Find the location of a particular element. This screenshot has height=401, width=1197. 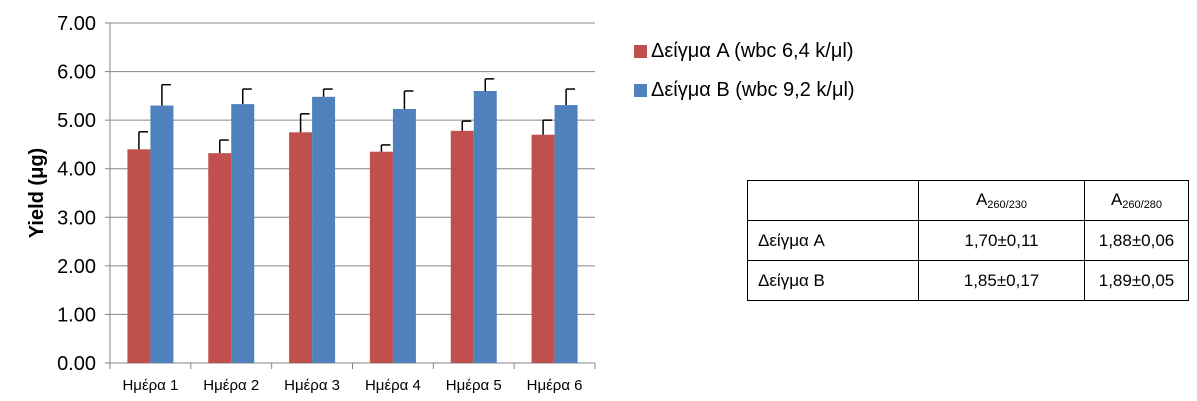

legend-item-sample-b: Δείγμα B (wbc 9,2 k/μl) is located at coordinates (744, 90).